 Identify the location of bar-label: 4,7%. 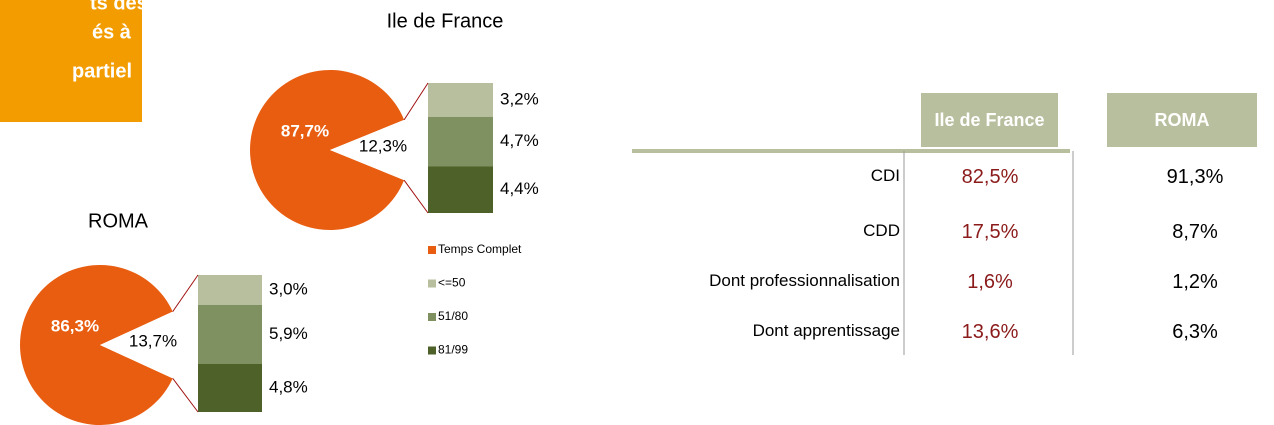
(519, 140).